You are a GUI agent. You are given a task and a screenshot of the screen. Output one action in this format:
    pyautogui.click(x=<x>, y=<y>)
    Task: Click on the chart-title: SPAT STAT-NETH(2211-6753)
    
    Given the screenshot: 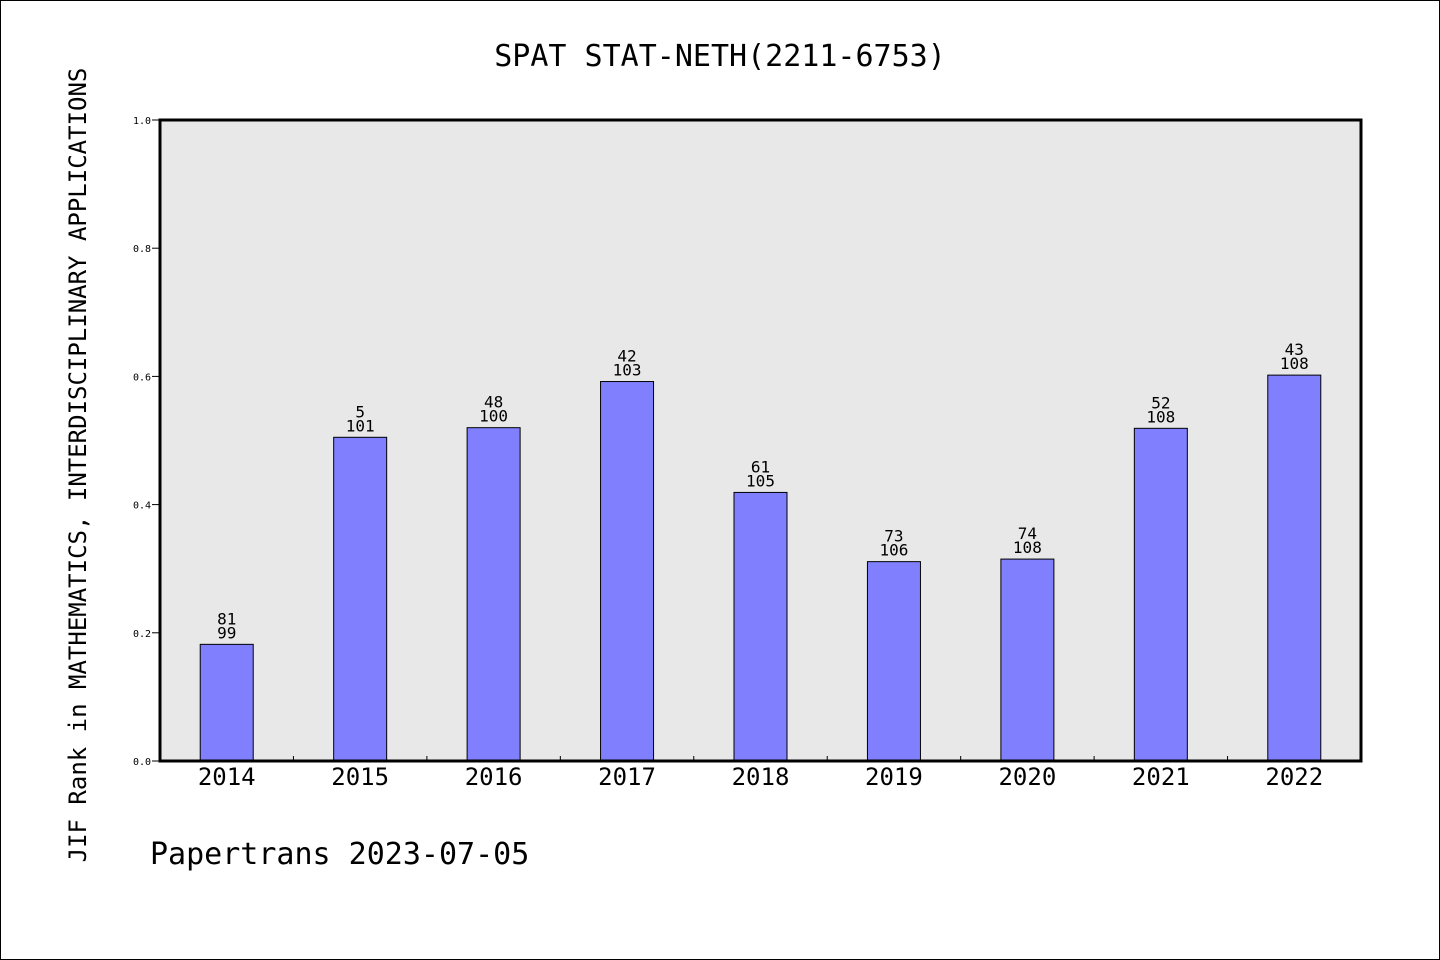 What is the action you would take?
    pyautogui.click(x=720, y=56)
    